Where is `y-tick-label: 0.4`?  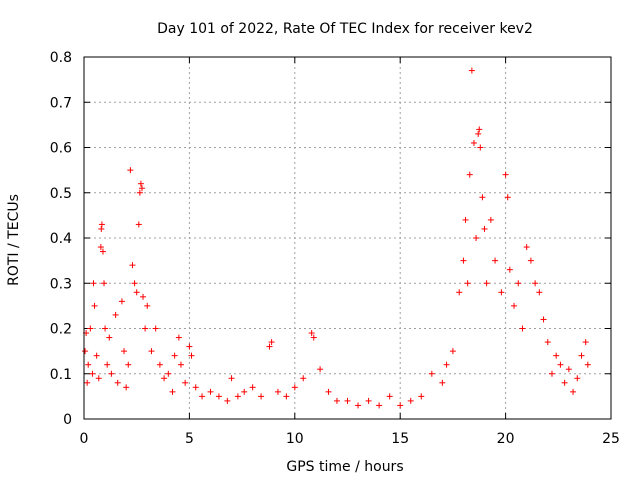 y-tick-label: 0.4 is located at coordinates (61, 239).